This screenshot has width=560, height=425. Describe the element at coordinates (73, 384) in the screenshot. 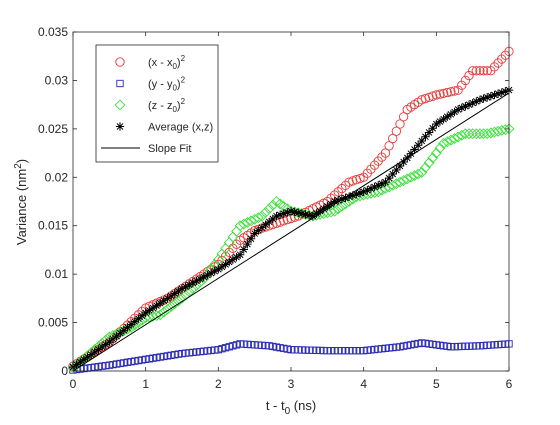

I see `x-tick-label: 0` at that location.